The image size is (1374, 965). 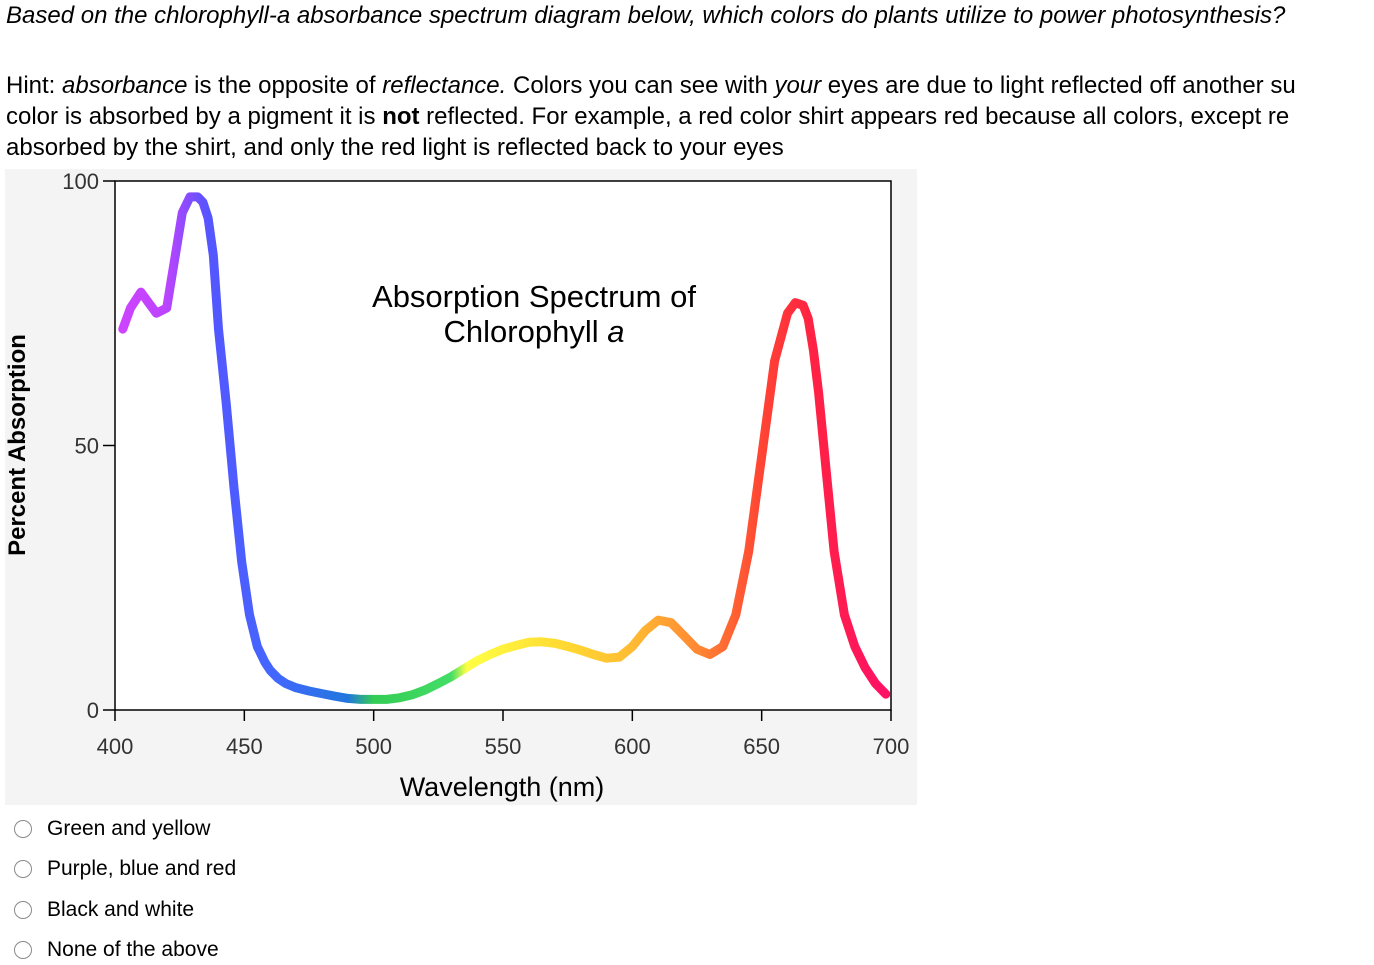 I want to click on y-tick-label: 100, so click(x=80, y=181).